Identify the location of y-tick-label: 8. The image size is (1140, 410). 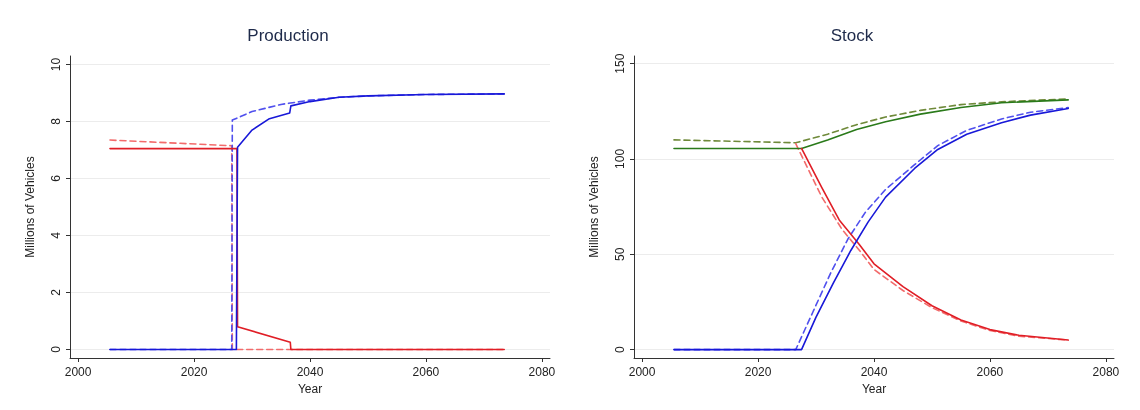
(56, 121).